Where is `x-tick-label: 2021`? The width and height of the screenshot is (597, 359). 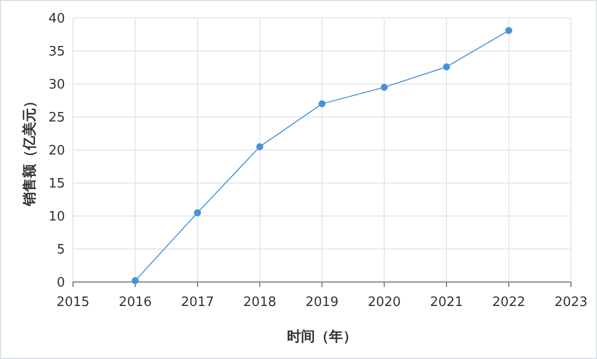
x-tick-label: 2021 is located at coordinates (447, 302).